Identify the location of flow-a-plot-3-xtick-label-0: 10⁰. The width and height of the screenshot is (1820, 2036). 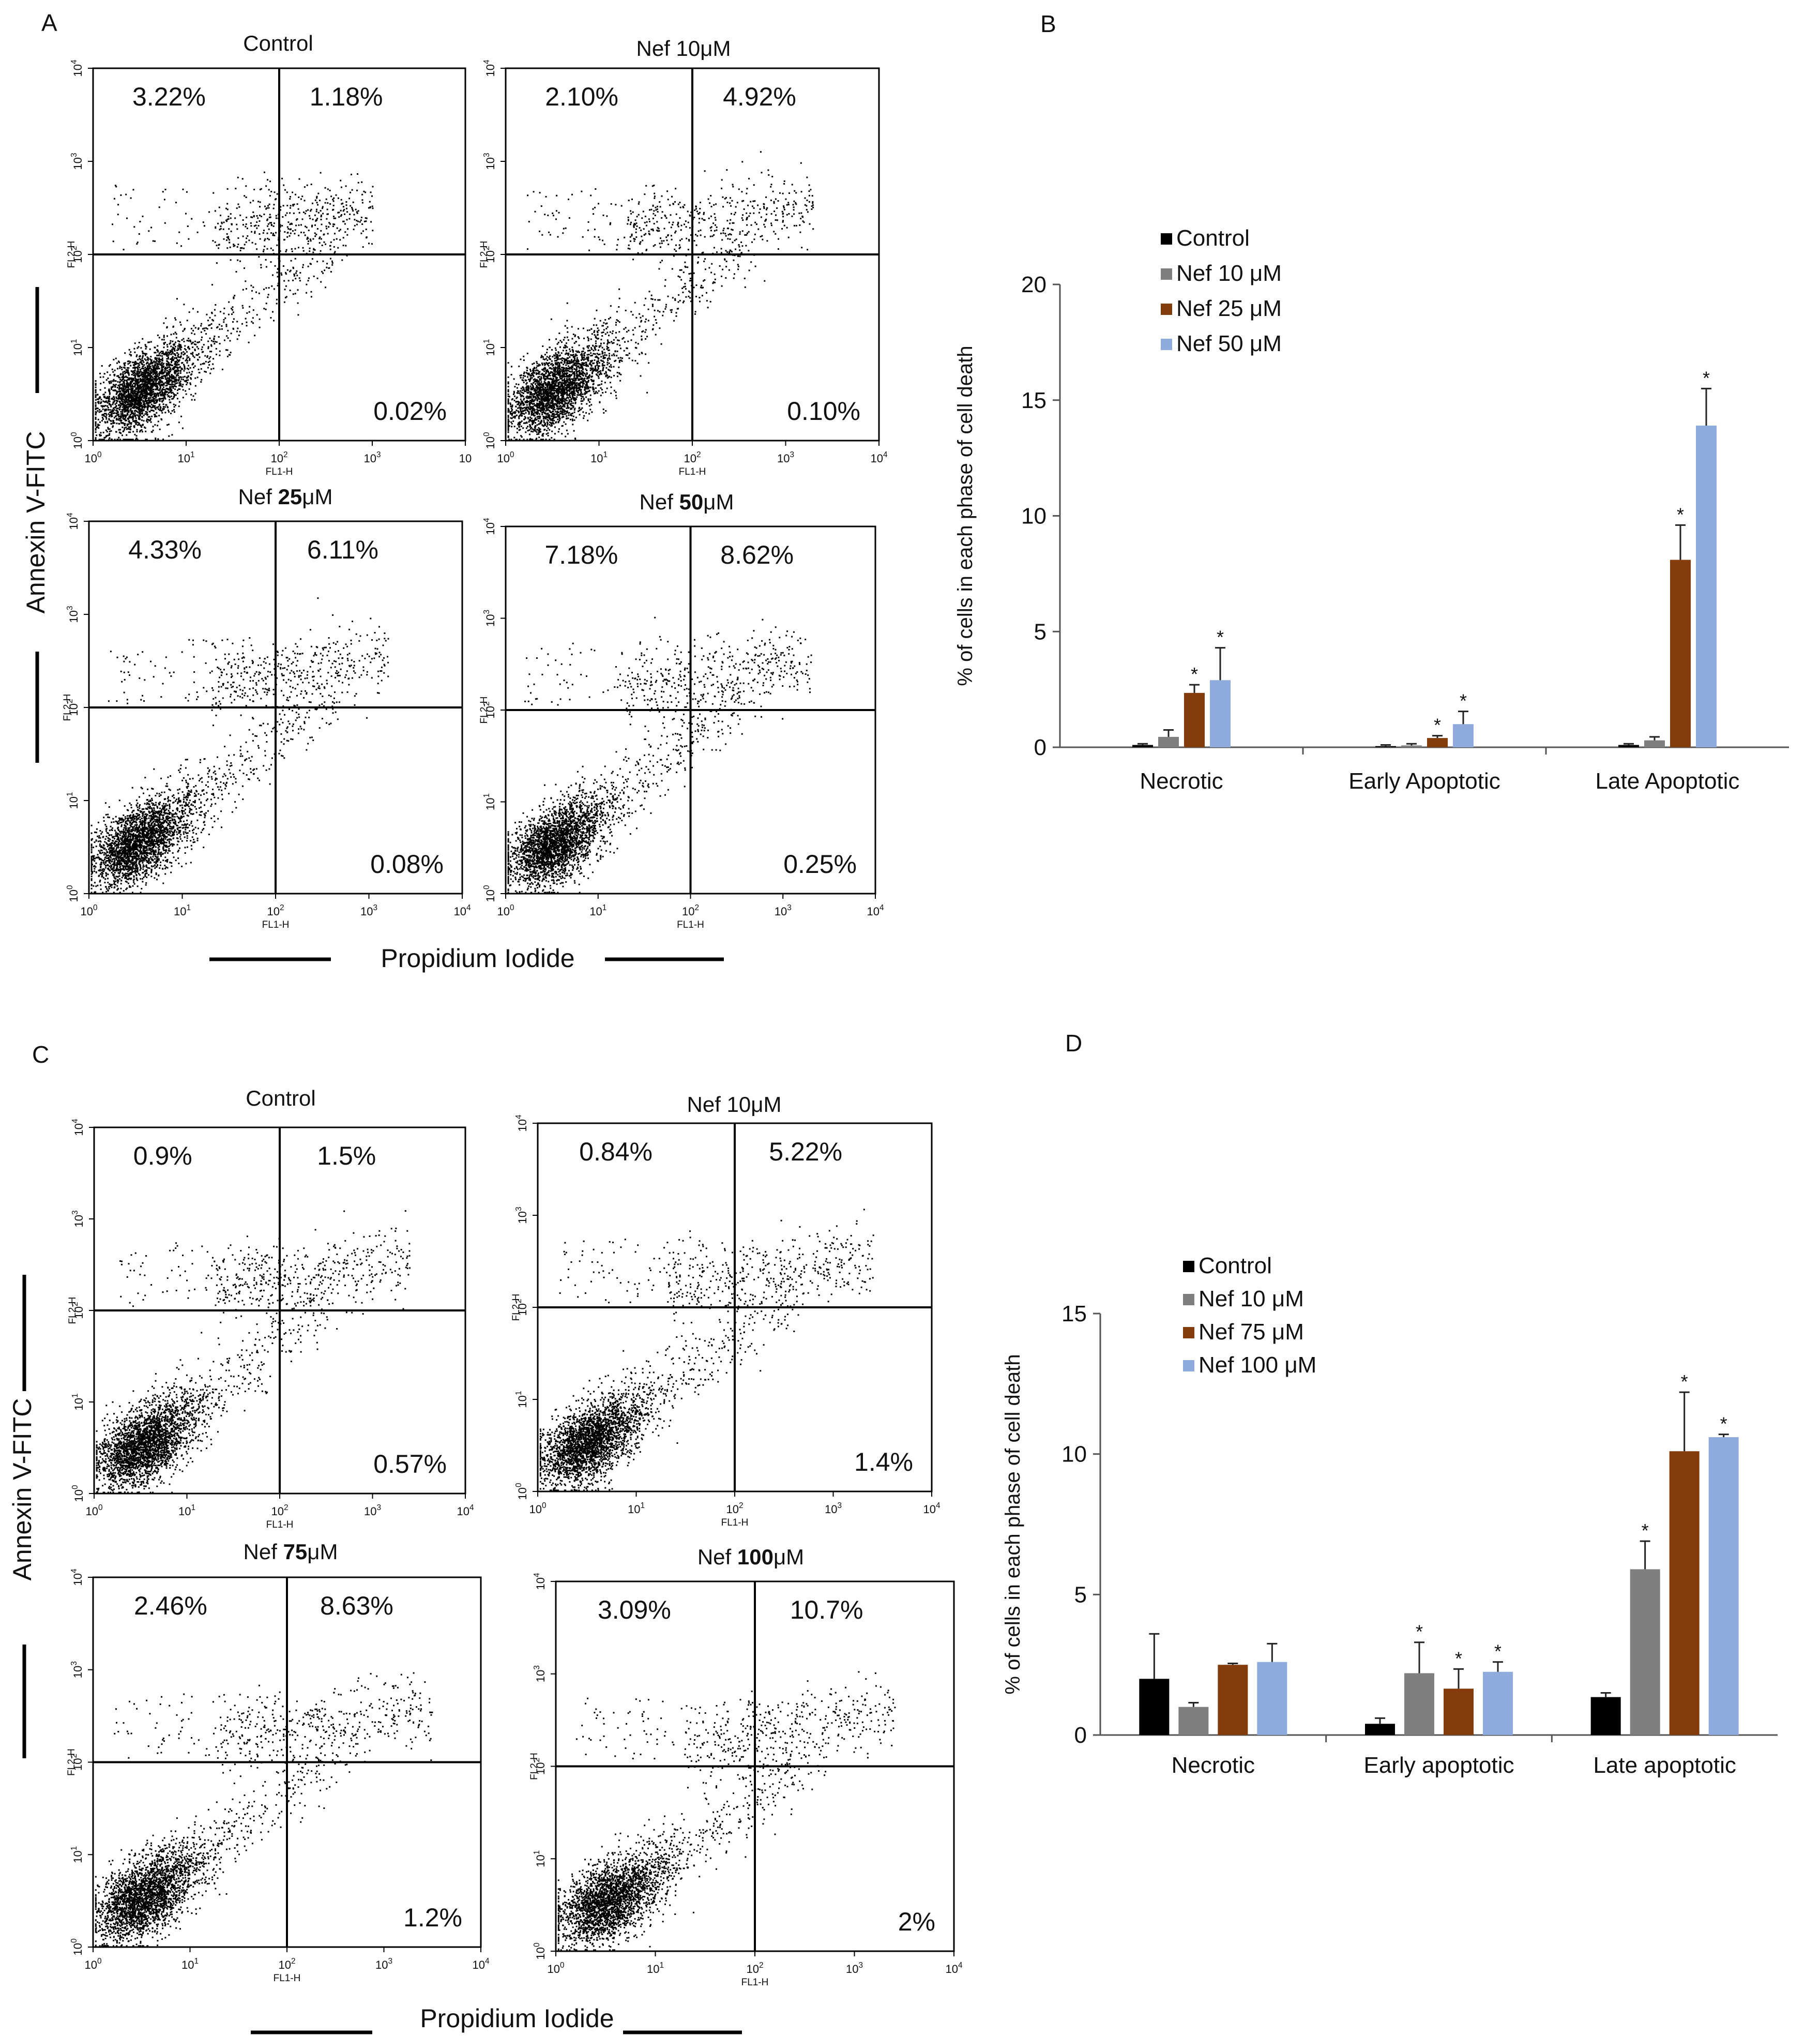
(88, 910).